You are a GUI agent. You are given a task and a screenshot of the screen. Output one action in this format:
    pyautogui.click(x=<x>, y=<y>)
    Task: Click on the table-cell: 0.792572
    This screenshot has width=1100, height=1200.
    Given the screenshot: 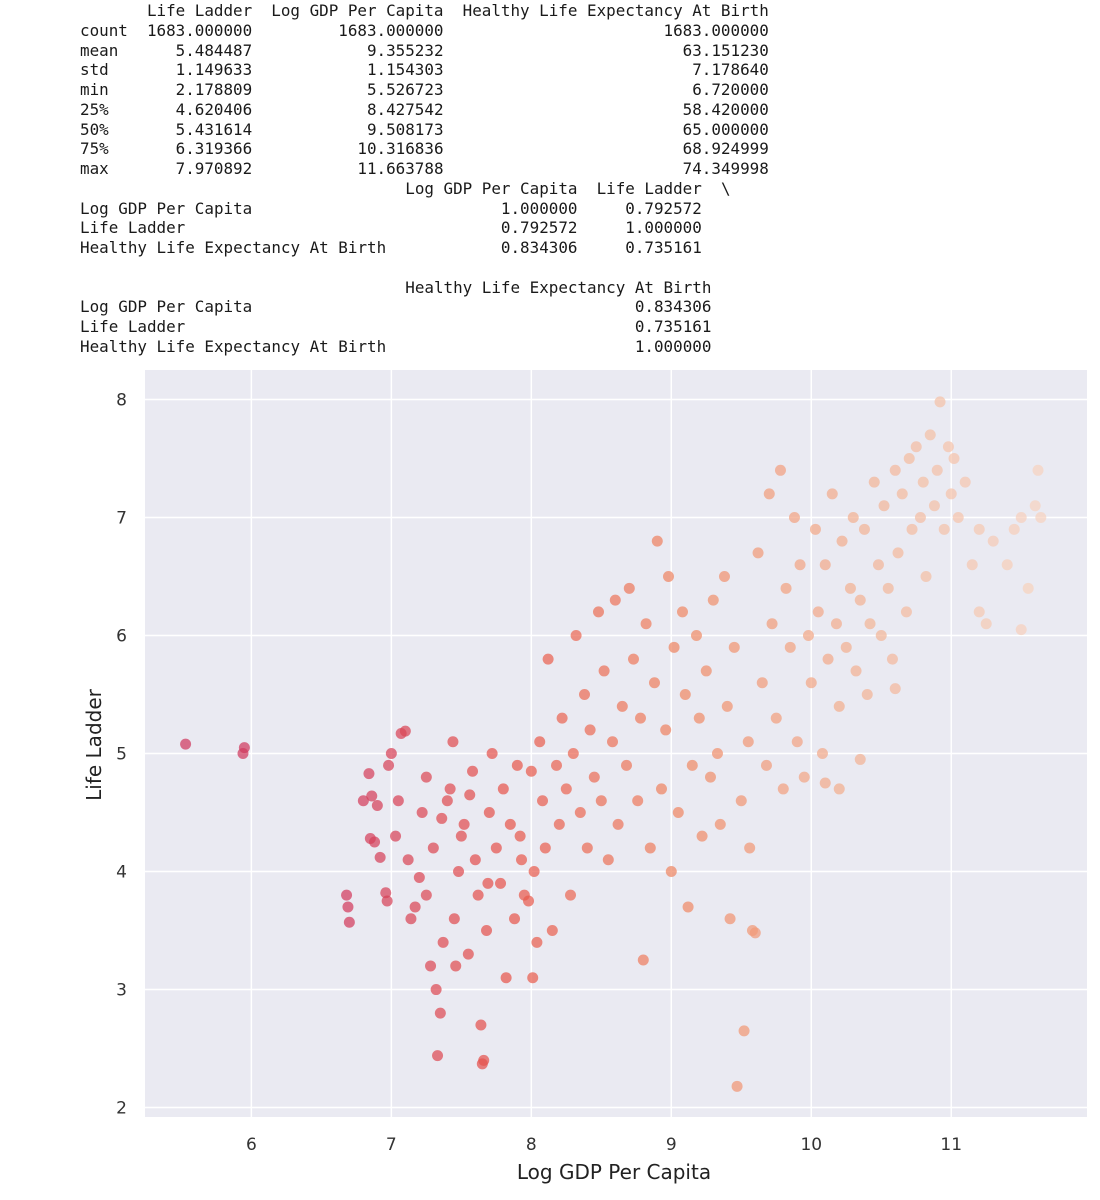 What is the action you would take?
    pyautogui.click(x=663, y=208)
    